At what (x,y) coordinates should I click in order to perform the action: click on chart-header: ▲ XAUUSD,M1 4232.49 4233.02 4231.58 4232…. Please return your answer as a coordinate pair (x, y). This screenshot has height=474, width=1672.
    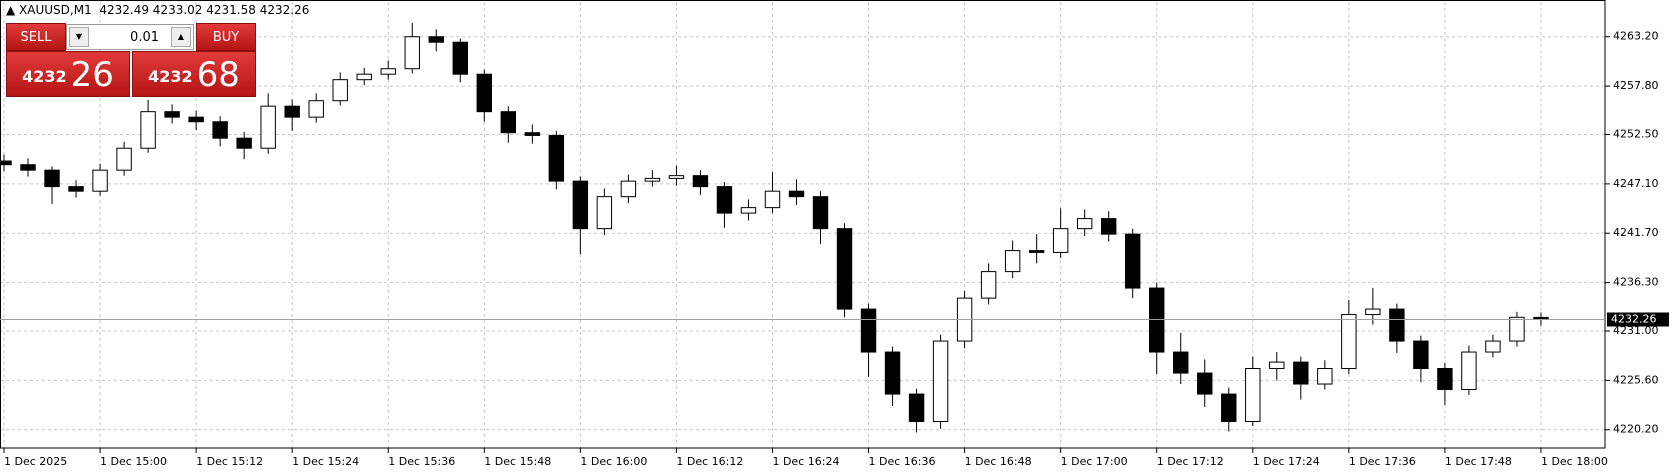
    Looking at the image, I should click on (157, 10).